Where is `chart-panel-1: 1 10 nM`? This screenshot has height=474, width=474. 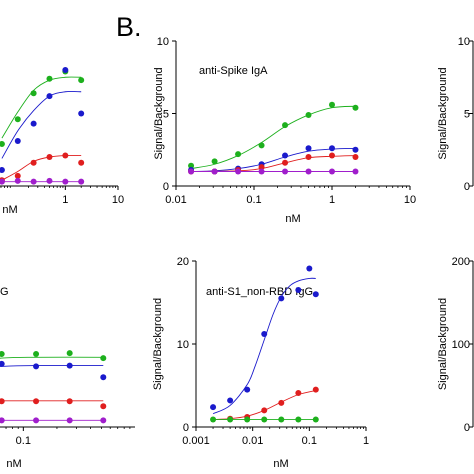 chart-panel-1: 1 10 nM is located at coordinates (62, 141).